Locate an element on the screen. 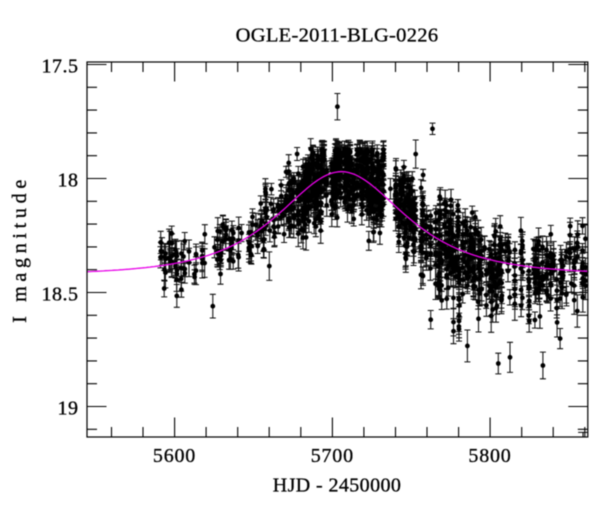 This screenshot has height=512, width=600. svg-text: 17.5 is located at coordinates (60, 66).